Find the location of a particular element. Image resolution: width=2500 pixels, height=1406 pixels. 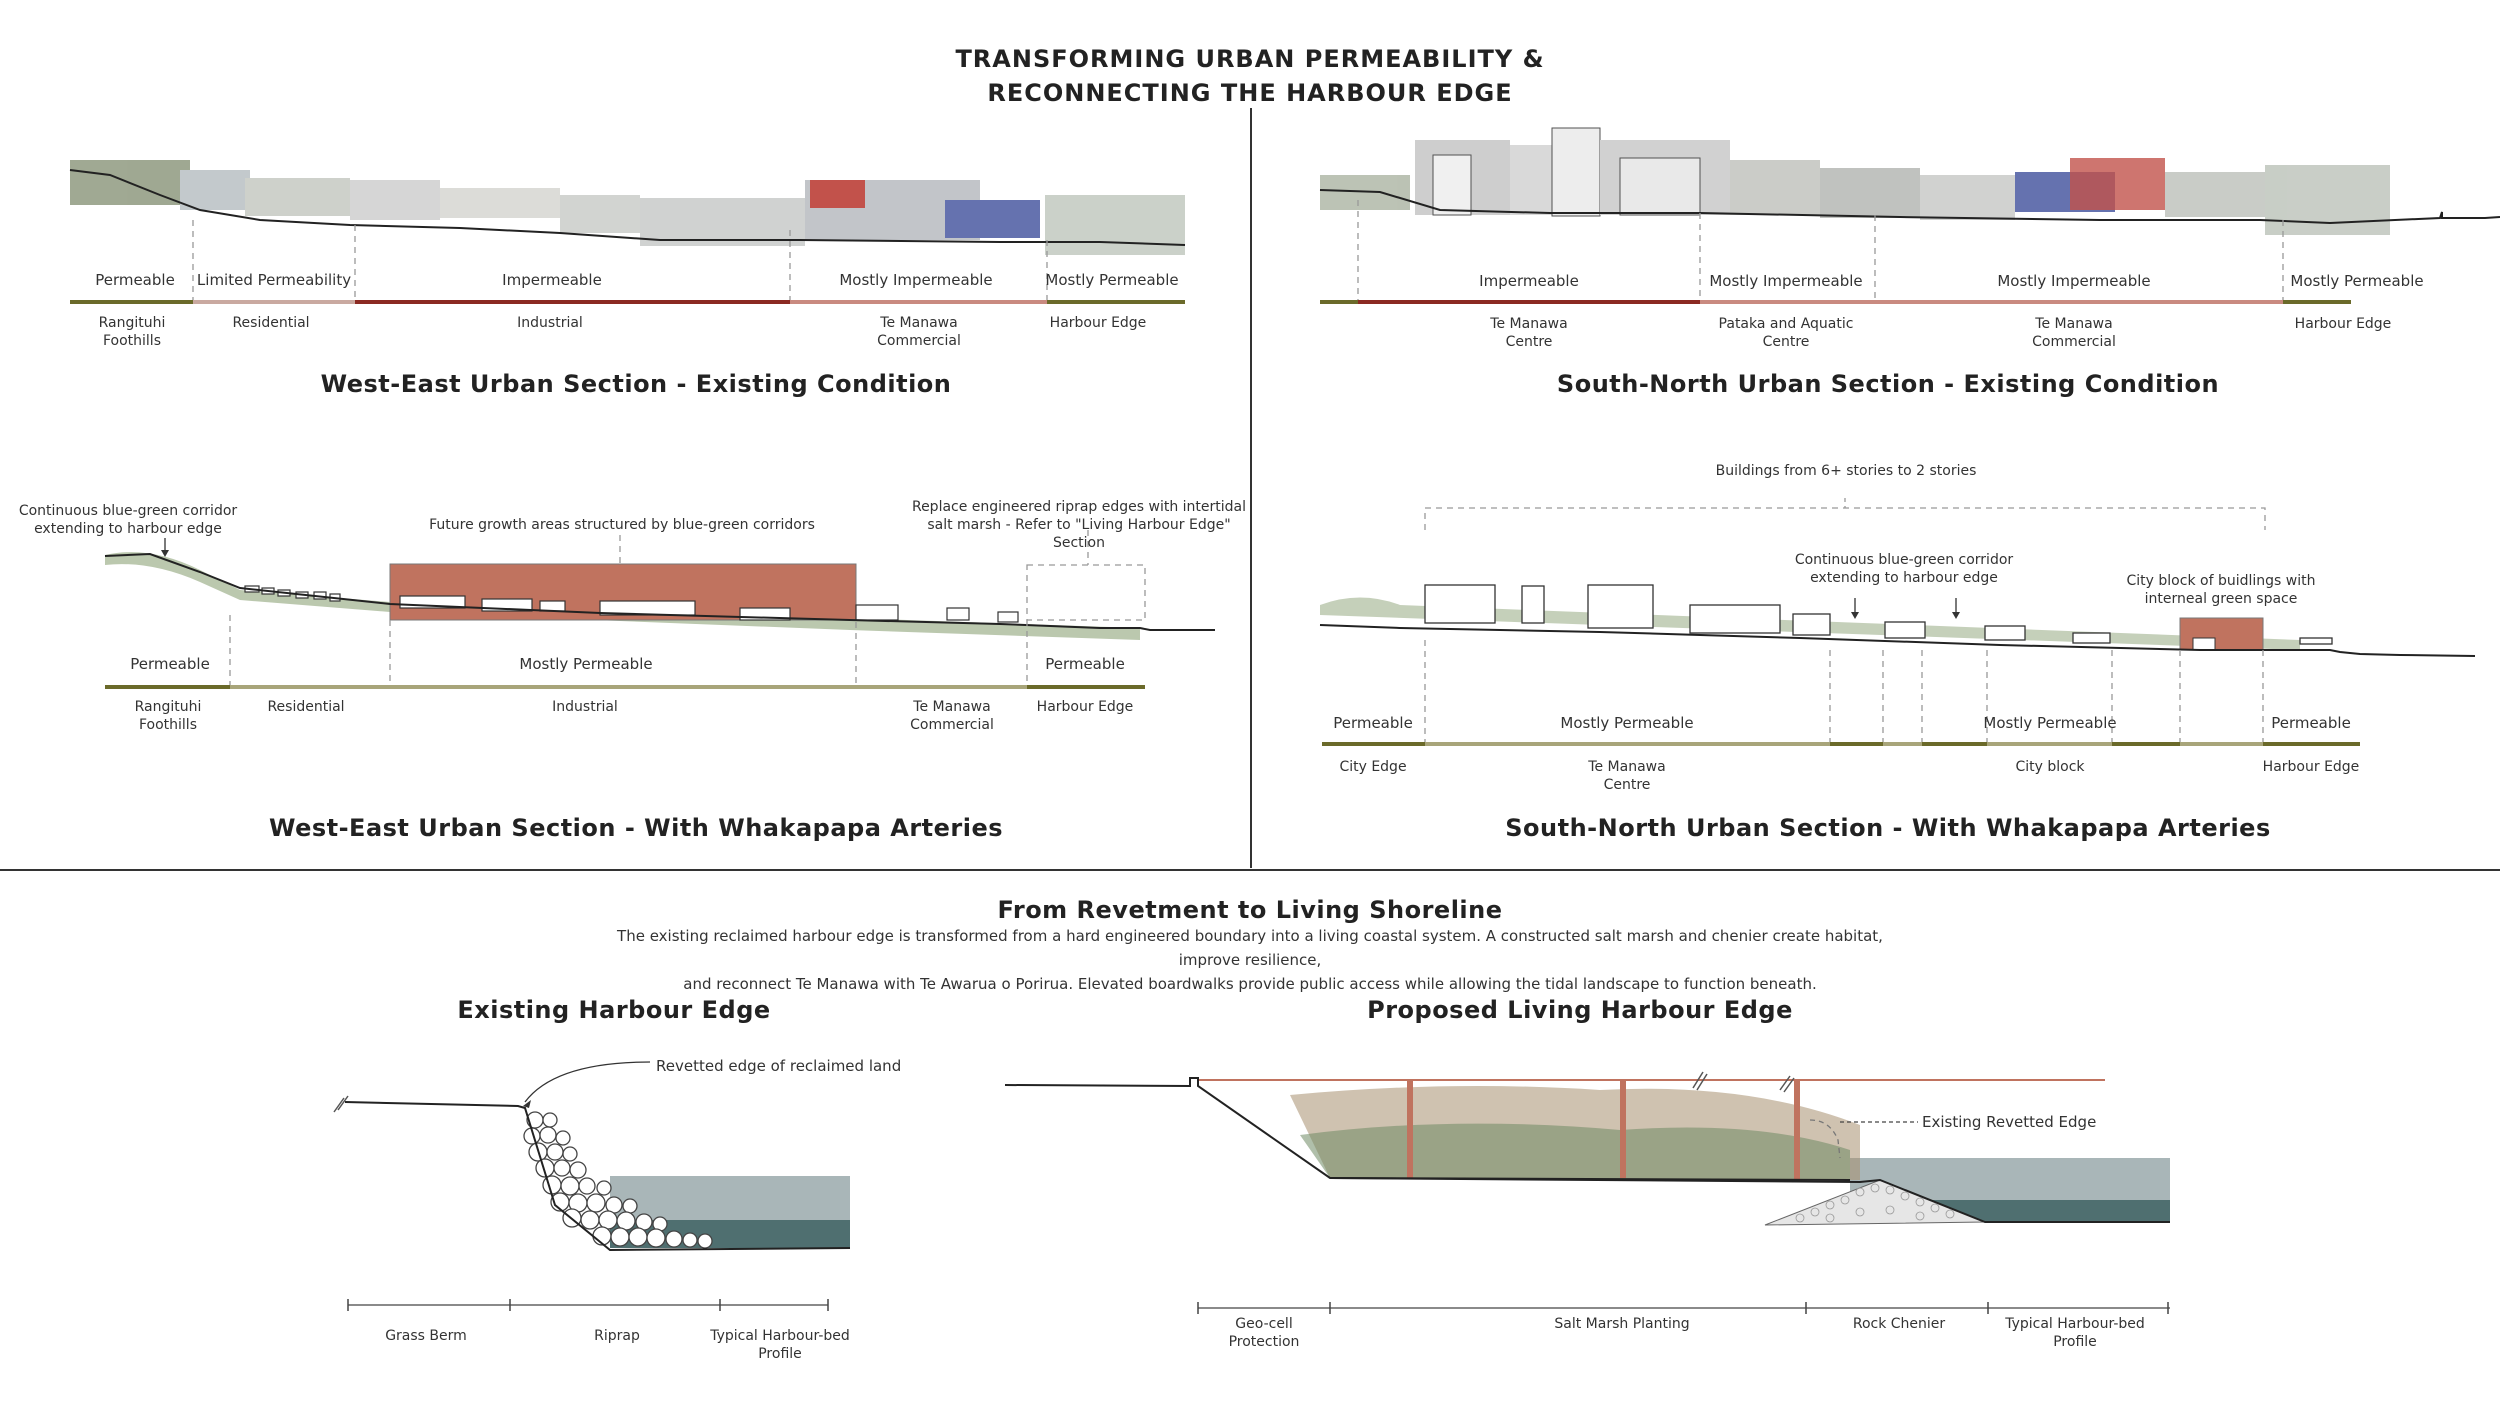

proposed-edge-drawing is located at coordinates (1587, 1192).